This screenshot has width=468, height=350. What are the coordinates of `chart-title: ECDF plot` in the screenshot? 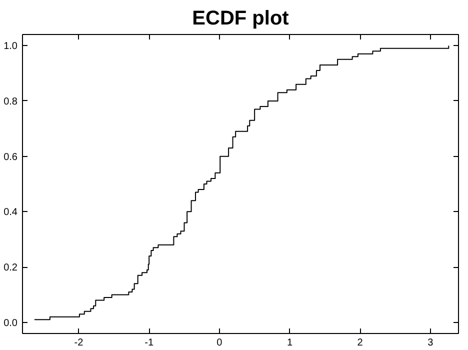 It's located at (241, 19).